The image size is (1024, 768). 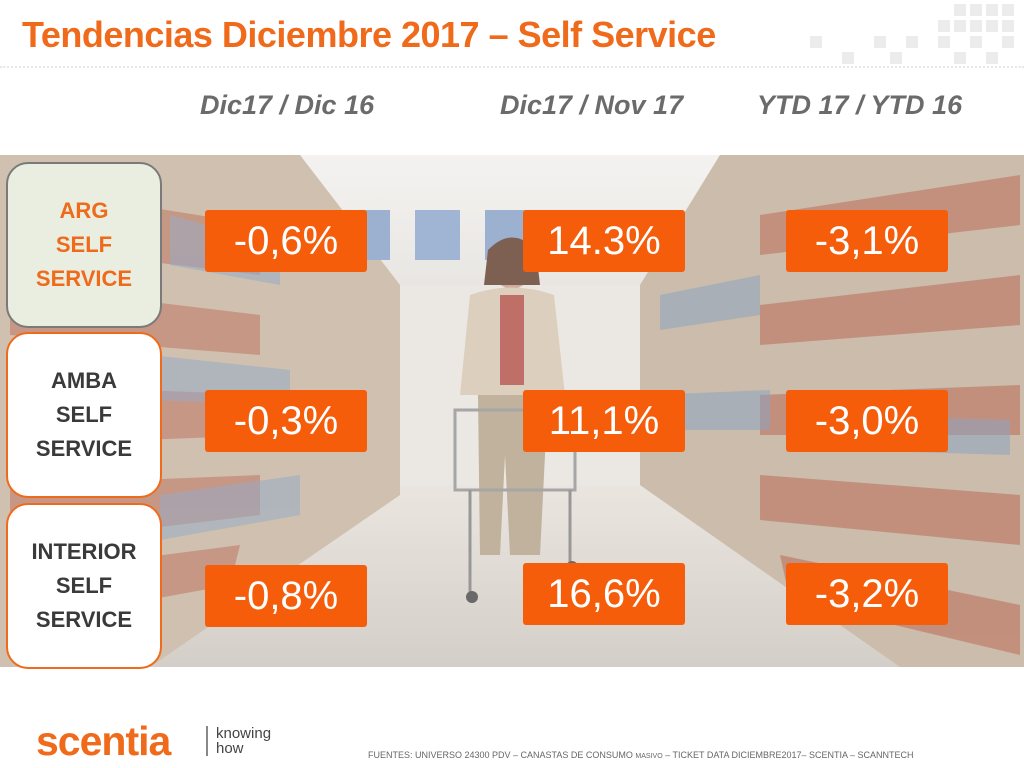 I want to click on value-amba-ytd17-ytd16: -3,0%, so click(x=867, y=421).